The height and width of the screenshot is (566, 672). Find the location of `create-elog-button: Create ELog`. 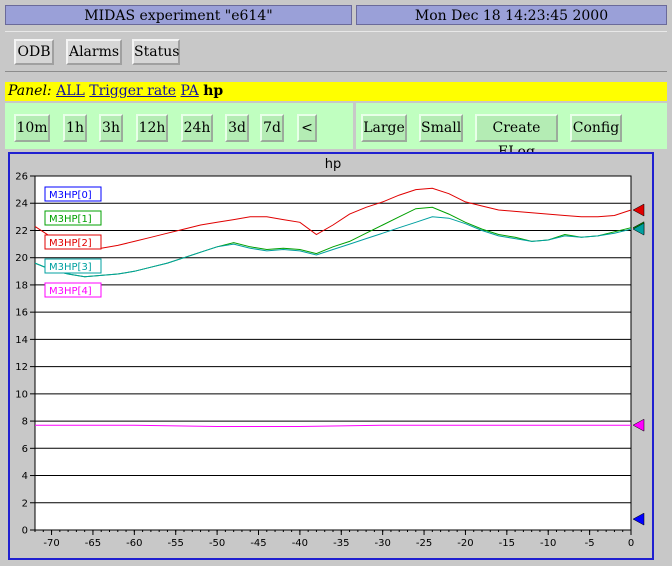

create-elog-button: Create ELog is located at coordinates (516, 137).